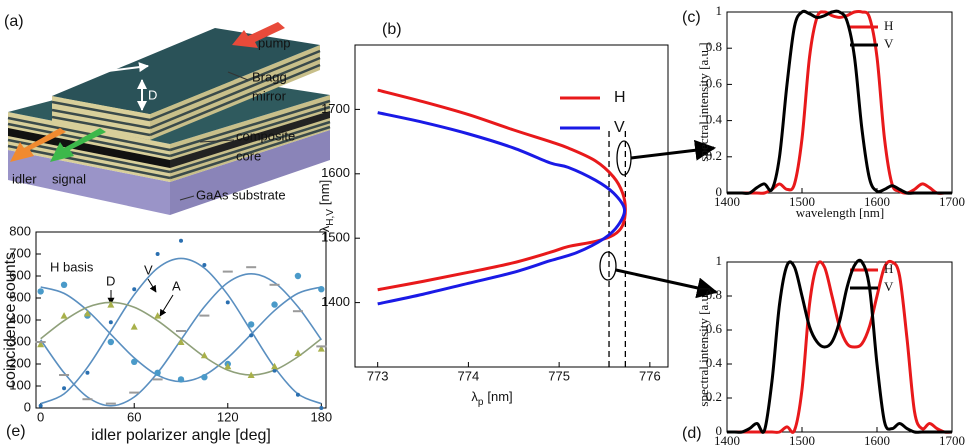 Image resolution: width=971 pixels, height=447 pixels. Describe the element at coordinates (269, 76) in the screenshot. I see `label: Bragg` at that location.